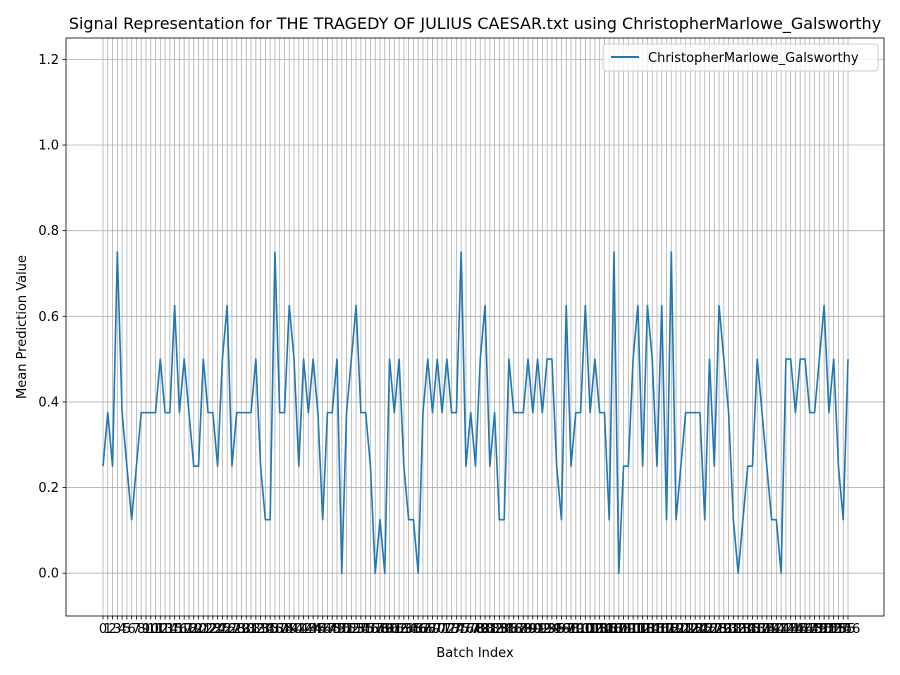  What do you see at coordinates (552, 629) in the screenshot?
I see `x-tick-label: 94` at bounding box center [552, 629].